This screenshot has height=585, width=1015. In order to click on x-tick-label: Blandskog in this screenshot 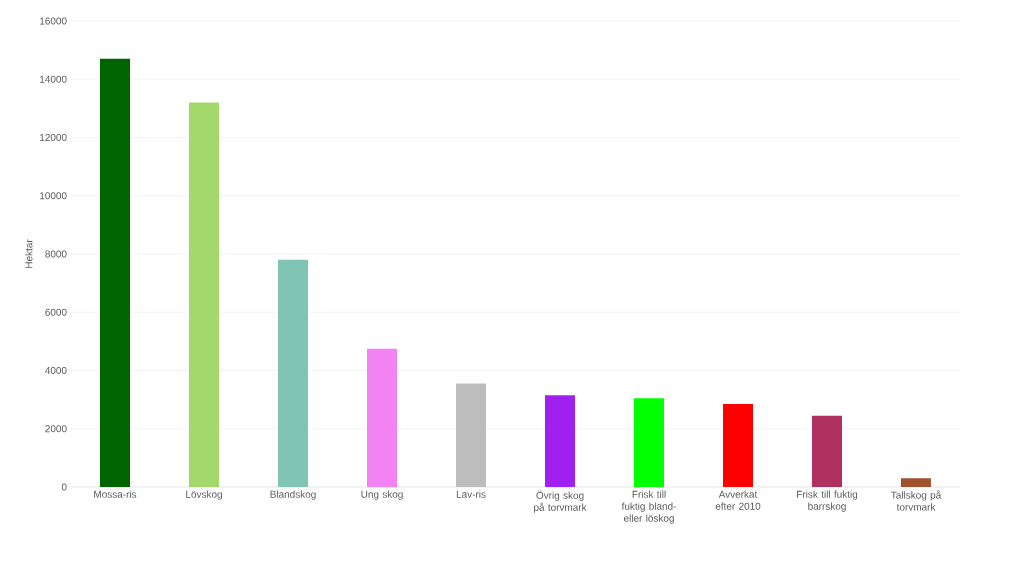, I will do `click(293, 495)`.